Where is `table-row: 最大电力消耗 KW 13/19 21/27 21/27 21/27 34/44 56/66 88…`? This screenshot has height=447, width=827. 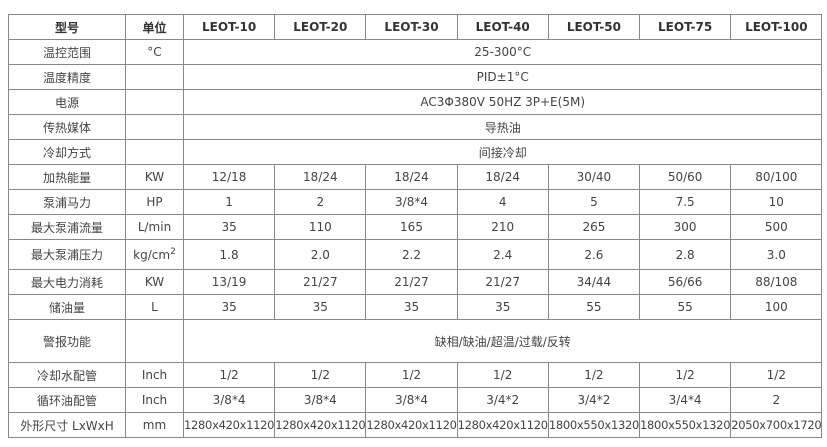 table-row: 最大电力消耗 KW 13/19 21/27 21/27 21/27 34/44 56/66 88… is located at coordinates (415, 282).